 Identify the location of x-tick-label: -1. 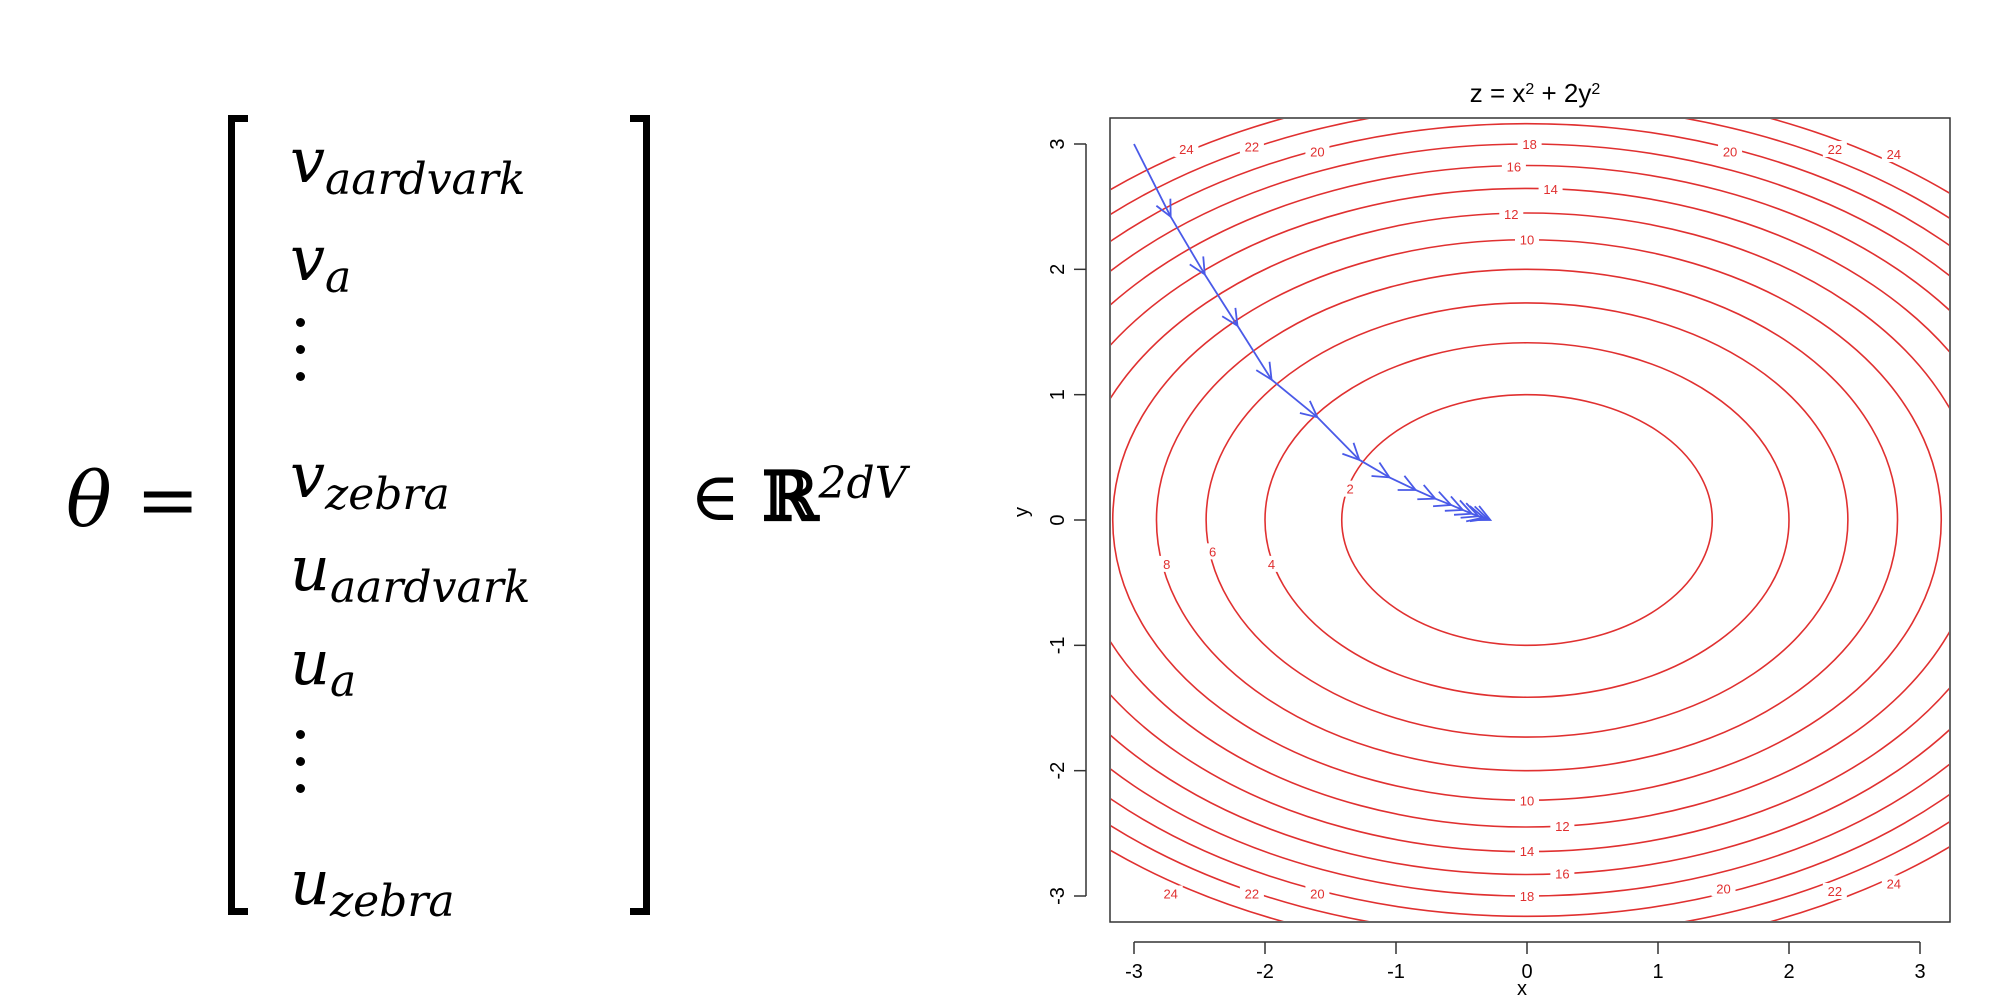
(1396, 972).